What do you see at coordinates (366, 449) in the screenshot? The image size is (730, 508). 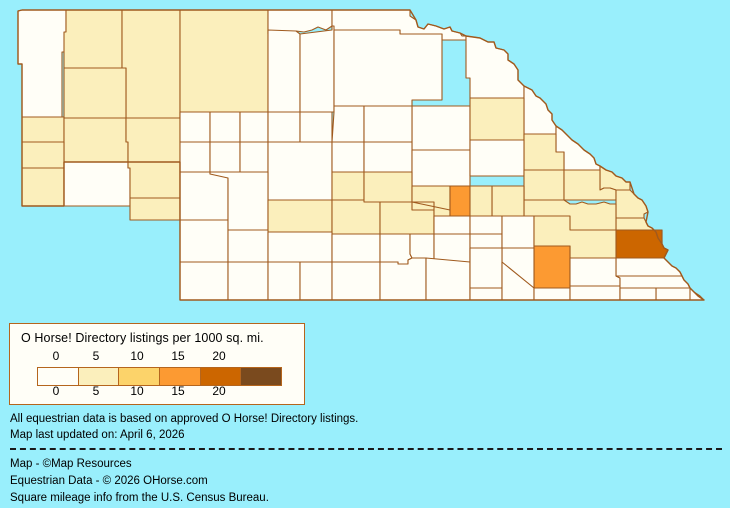 I see `footer-divider` at bounding box center [366, 449].